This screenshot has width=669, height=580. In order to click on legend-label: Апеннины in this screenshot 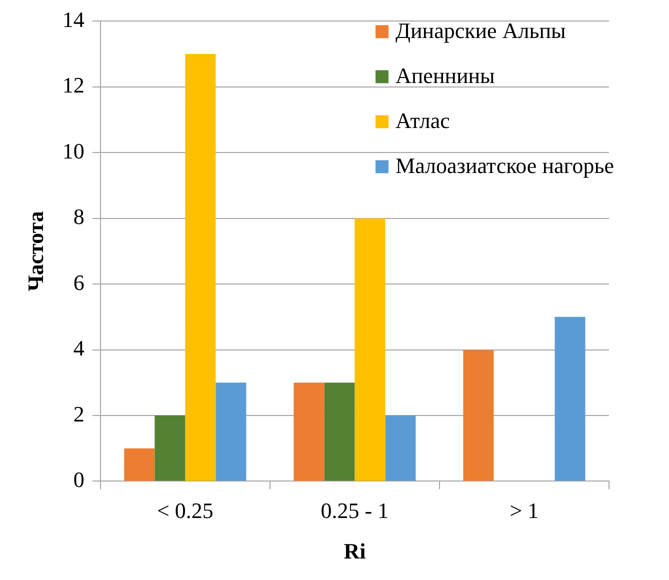, I will do `click(446, 75)`.